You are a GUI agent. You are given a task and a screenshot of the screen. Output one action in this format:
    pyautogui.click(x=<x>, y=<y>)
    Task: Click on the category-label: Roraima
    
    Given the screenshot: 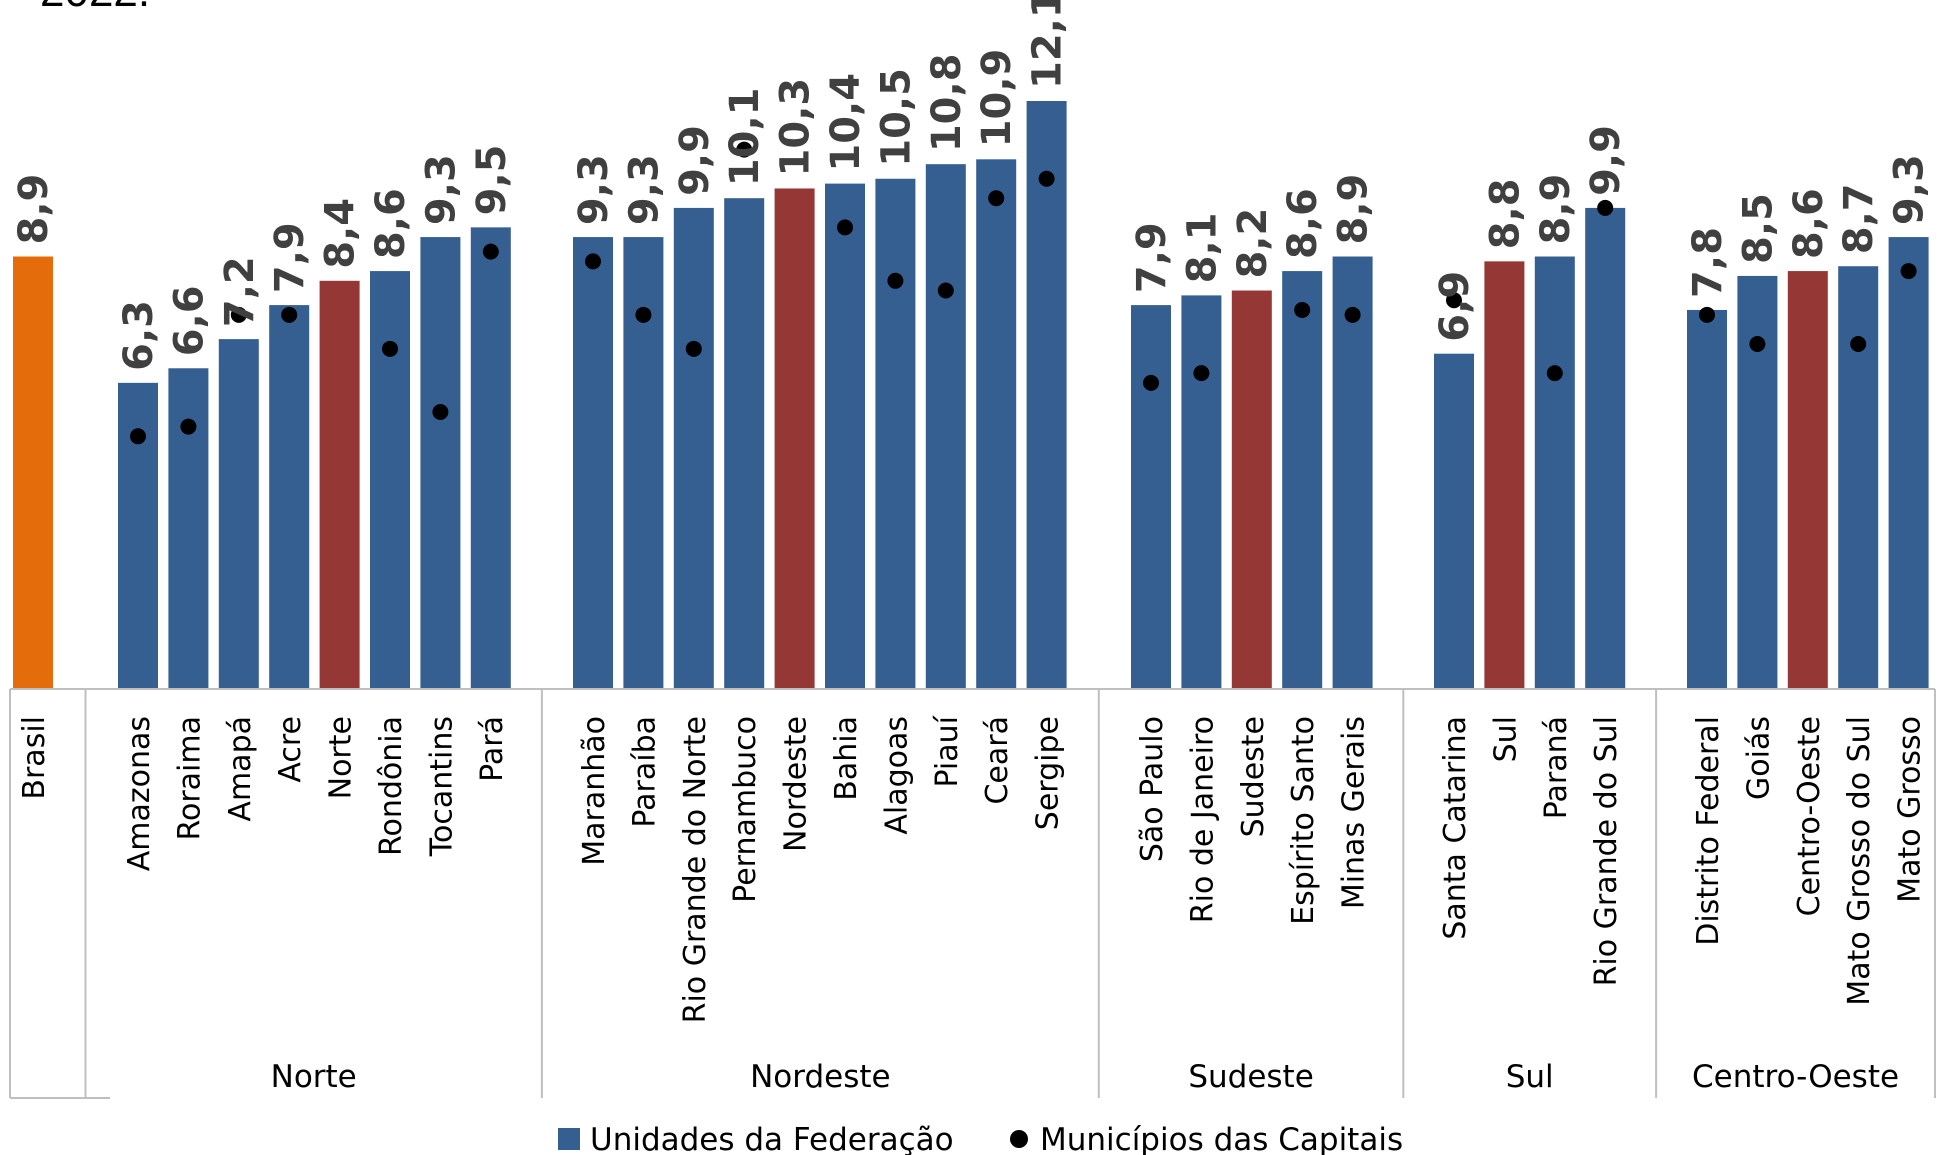 What is the action you would take?
    pyautogui.click(x=189, y=778)
    